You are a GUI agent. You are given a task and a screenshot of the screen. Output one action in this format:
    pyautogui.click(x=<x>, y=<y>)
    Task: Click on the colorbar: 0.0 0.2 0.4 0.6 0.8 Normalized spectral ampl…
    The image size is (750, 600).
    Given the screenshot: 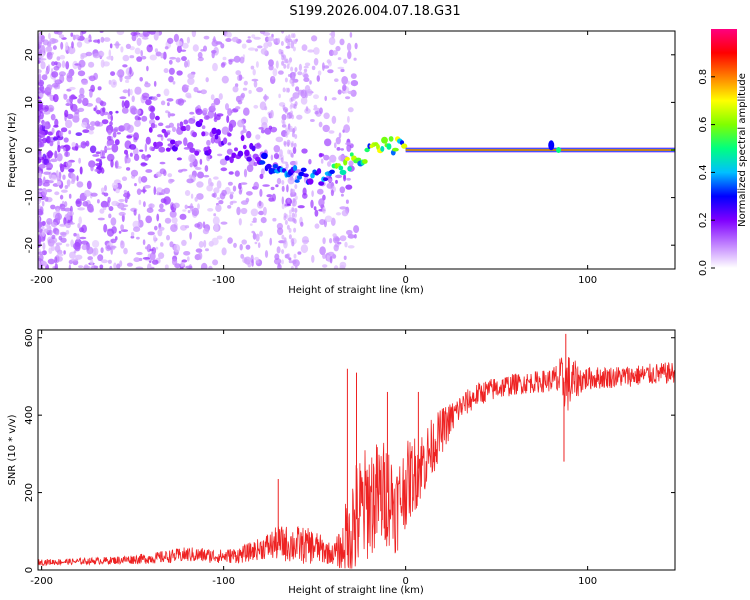 What is the action you would take?
    pyautogui.click(x=723, y=152)
    